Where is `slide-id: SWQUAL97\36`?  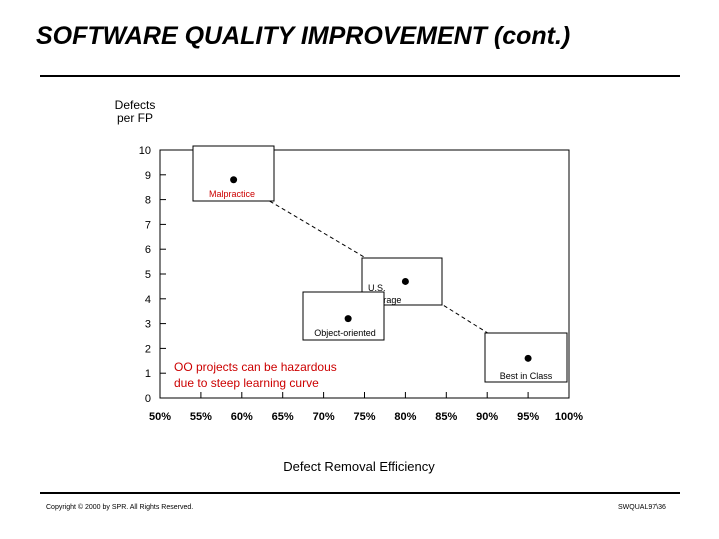
slide-id: SWQUAL97\36 is located at coordinates (642, 507).